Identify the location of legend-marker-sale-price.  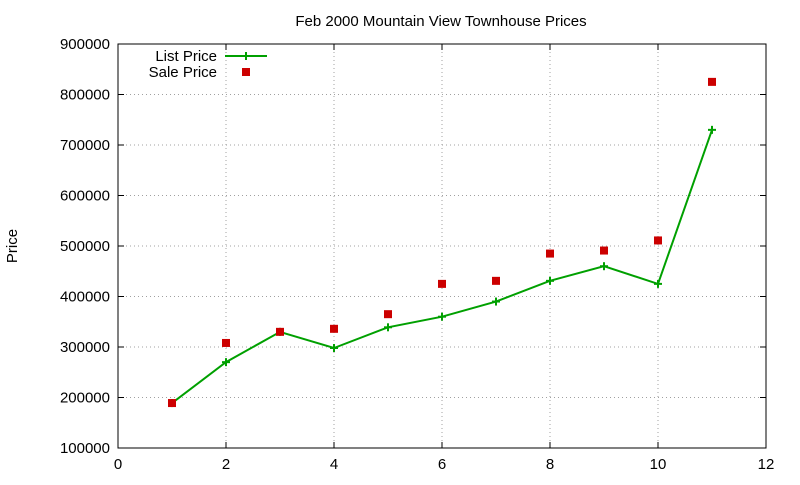
(246, 72).